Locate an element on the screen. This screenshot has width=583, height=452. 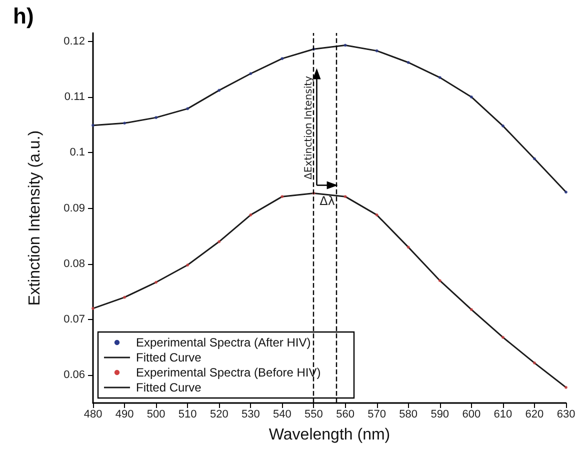
x-tick-label: 590 is located at coordinates (440, 414).